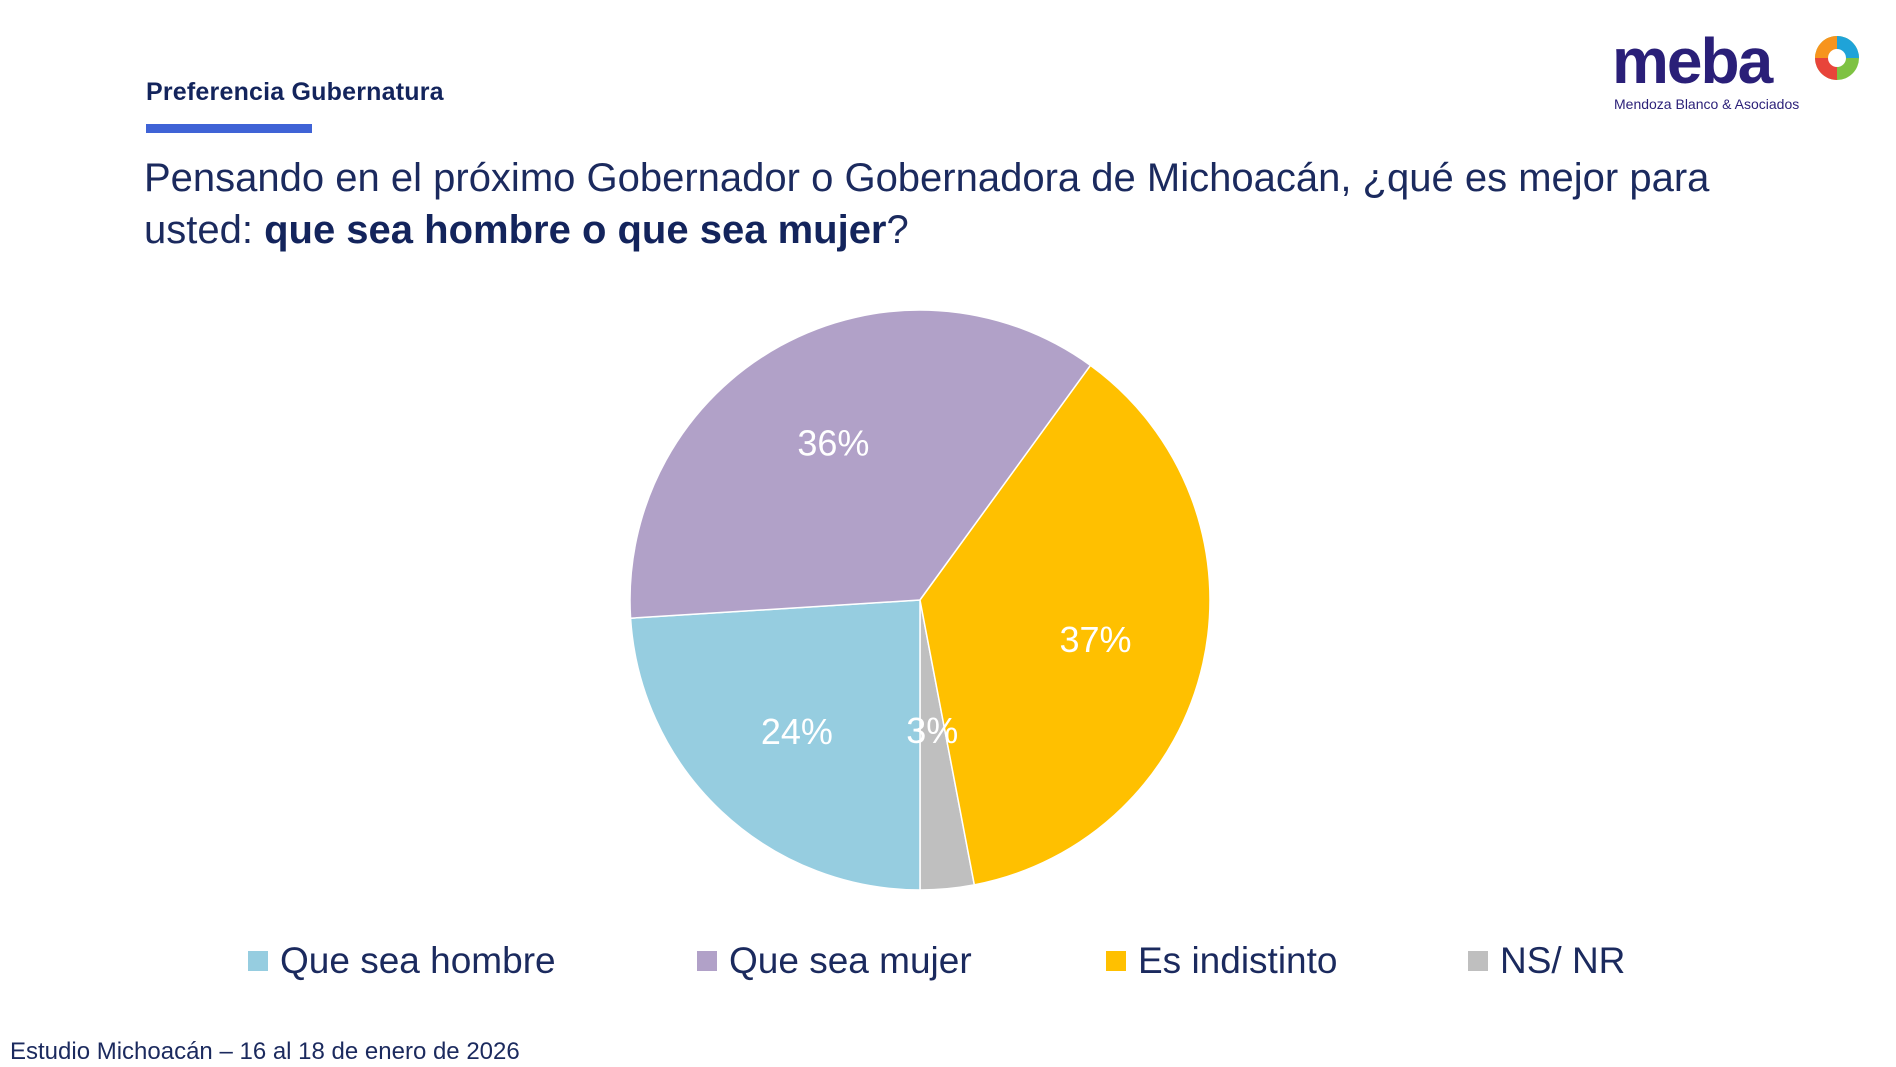  Describe the element at coordinates (1563, 960) in the screenshot. I see `legend-label: NS/ NR` at that location.